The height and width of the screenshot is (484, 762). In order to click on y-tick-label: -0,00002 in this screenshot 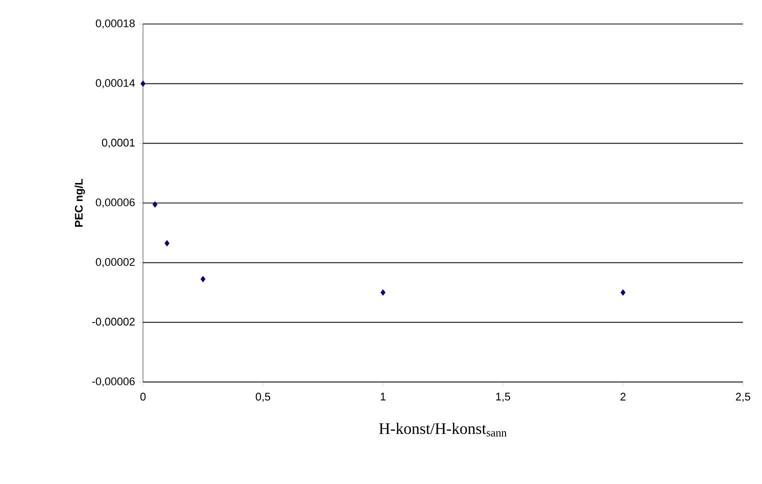, I will do `click(113, 322)`.